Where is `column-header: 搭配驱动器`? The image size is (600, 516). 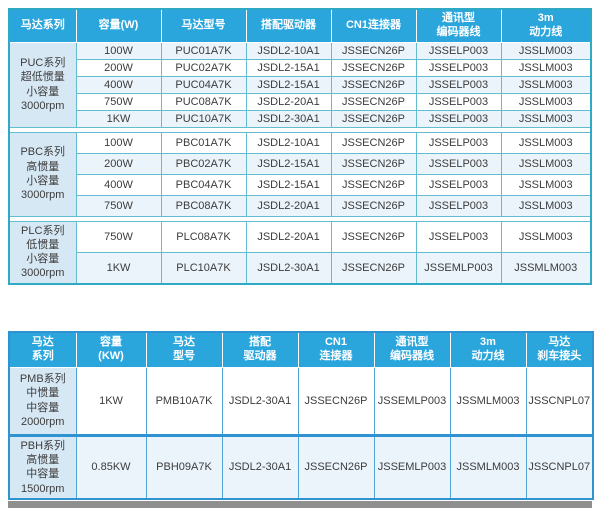
column-header: 搭配驱动器 is located at coordinates (288, 25).